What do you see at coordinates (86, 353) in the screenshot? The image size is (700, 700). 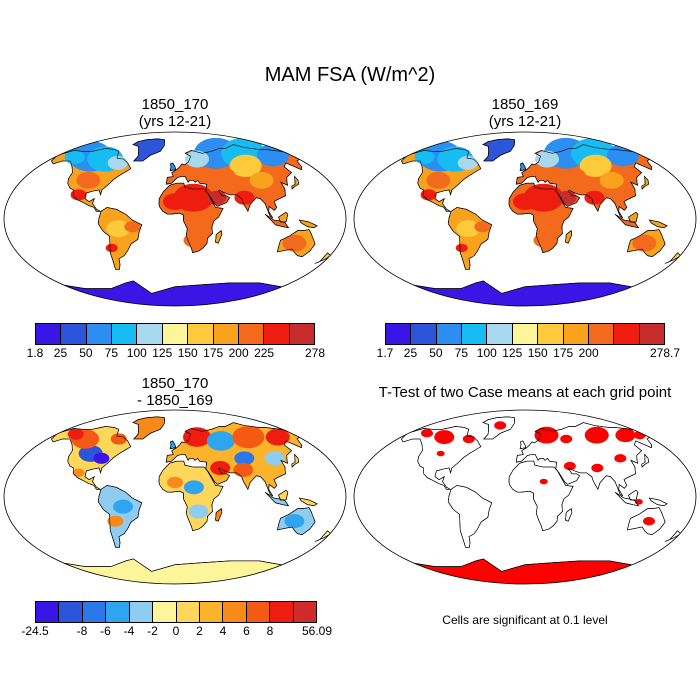 I see `colorbar-label: 50` at bounding box center [86, 353].